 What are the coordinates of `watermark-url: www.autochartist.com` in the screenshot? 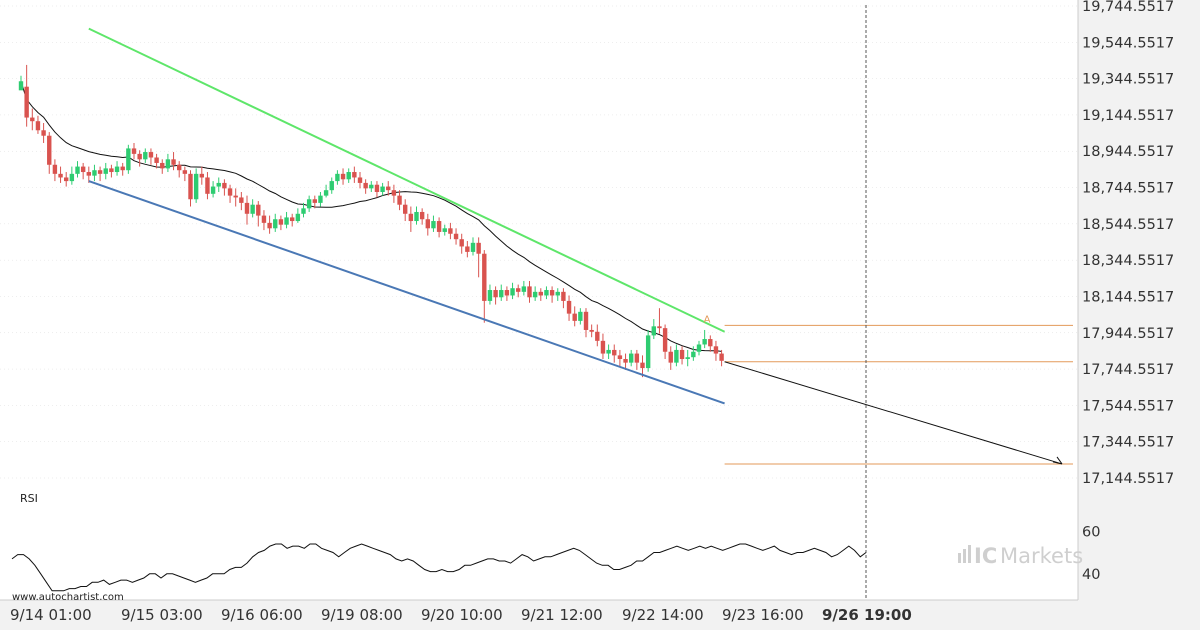 It's located at (68, 597).